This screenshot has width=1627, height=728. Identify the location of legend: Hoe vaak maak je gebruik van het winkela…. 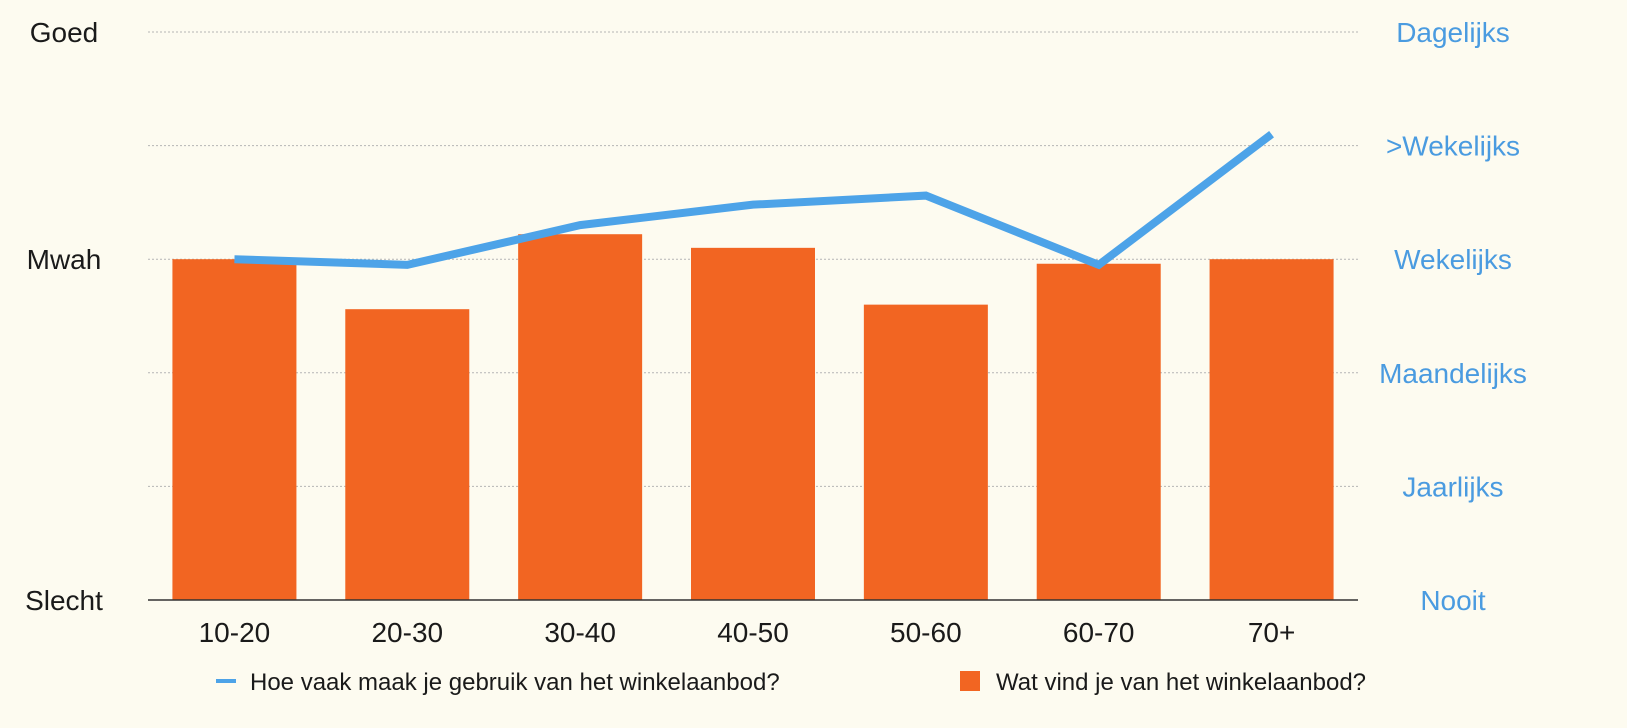
(791, 682).